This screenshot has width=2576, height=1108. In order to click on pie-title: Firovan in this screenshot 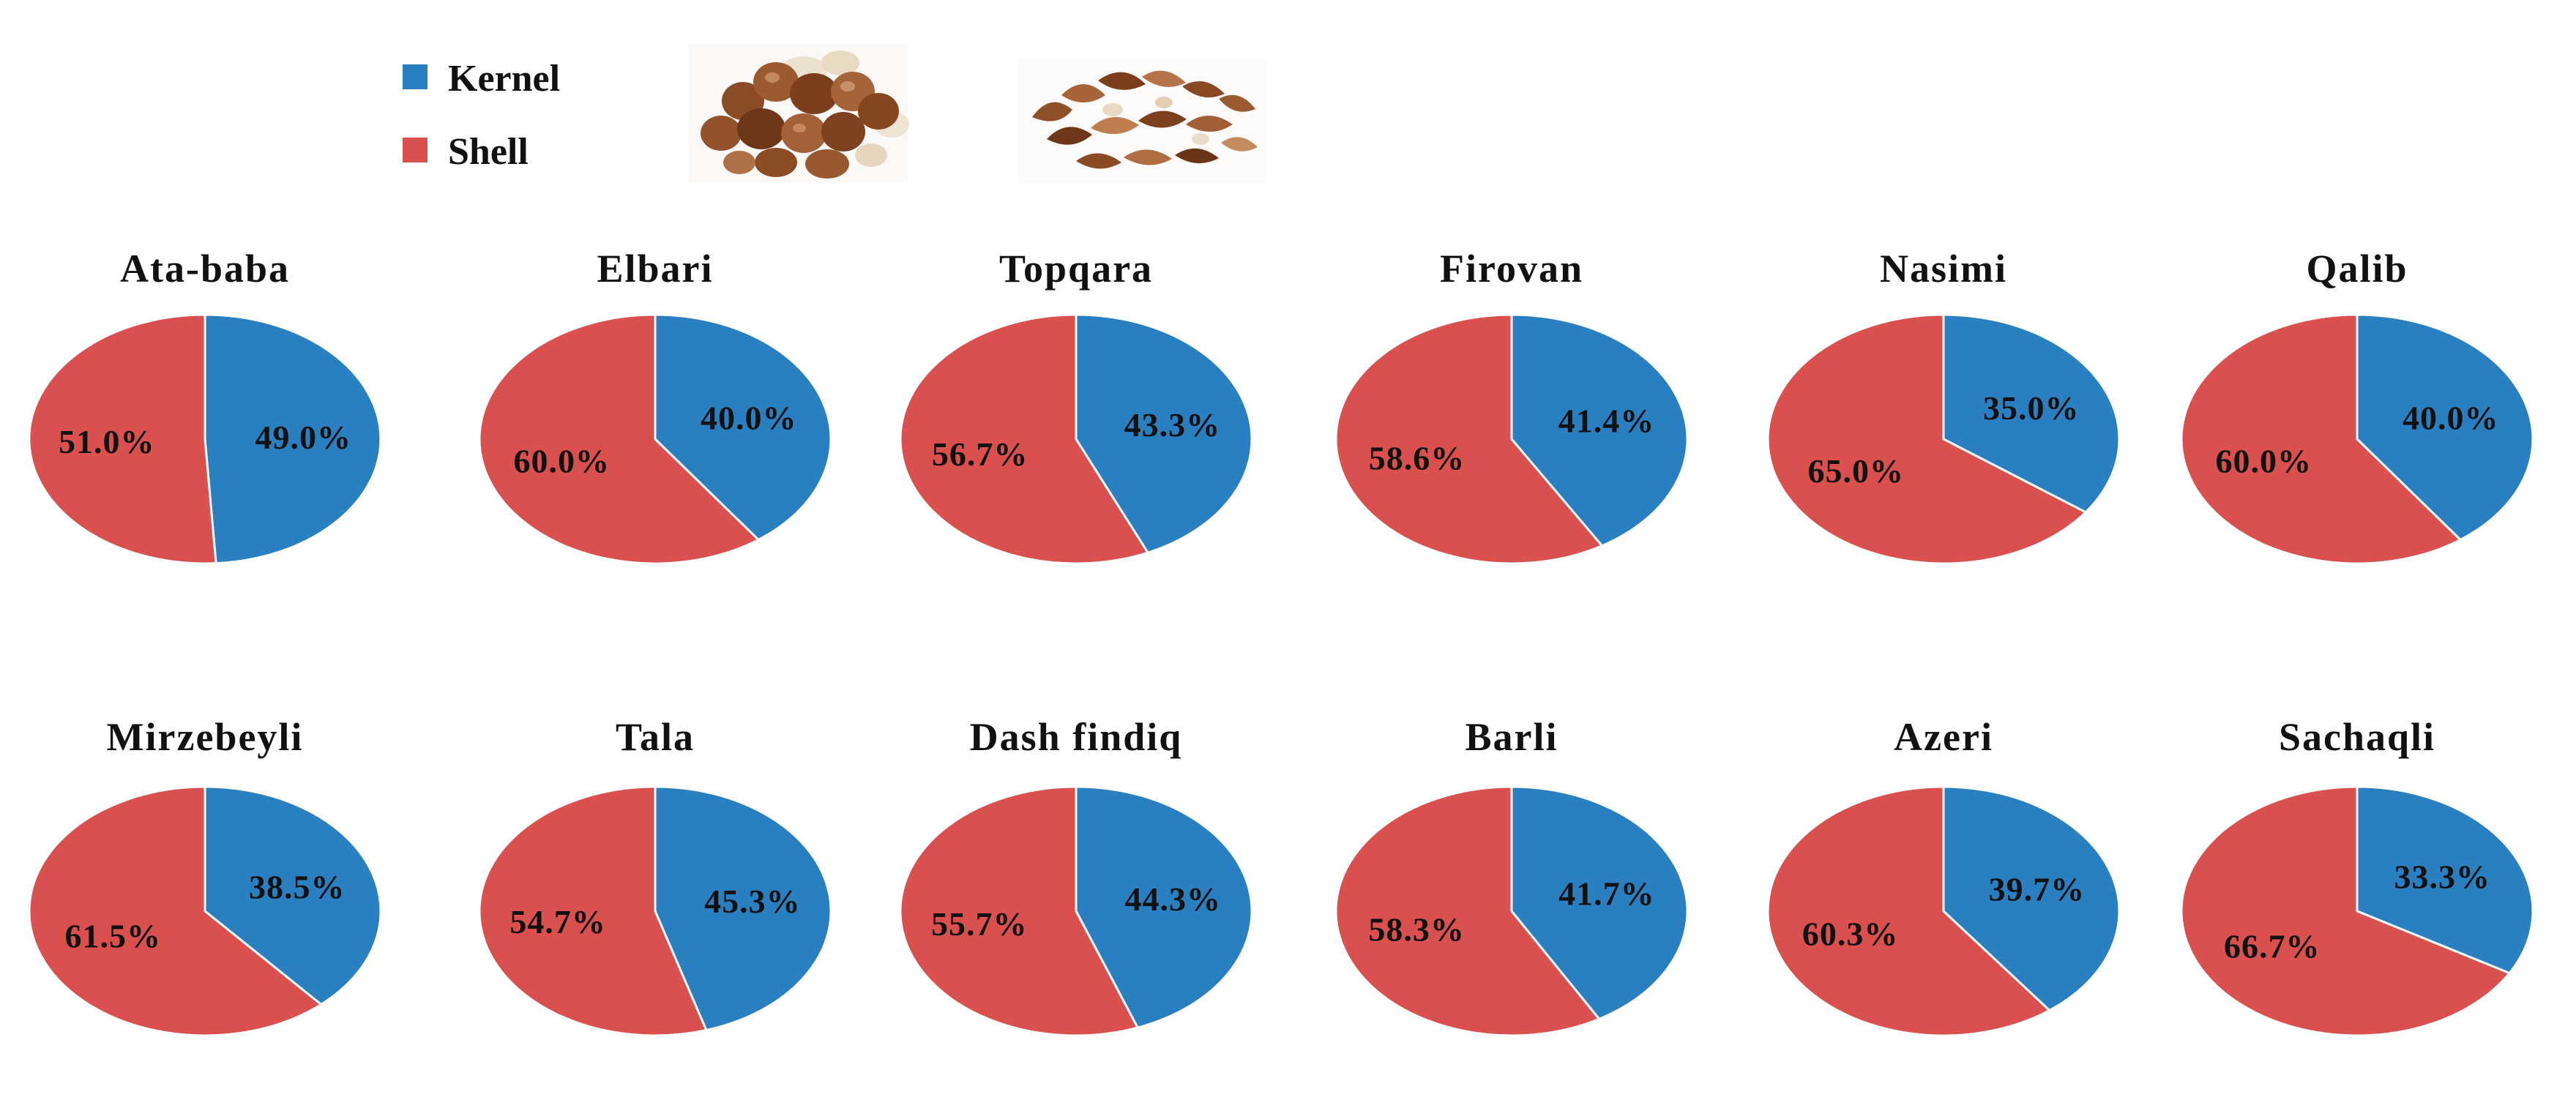, I will do `click(1511, 269)`.